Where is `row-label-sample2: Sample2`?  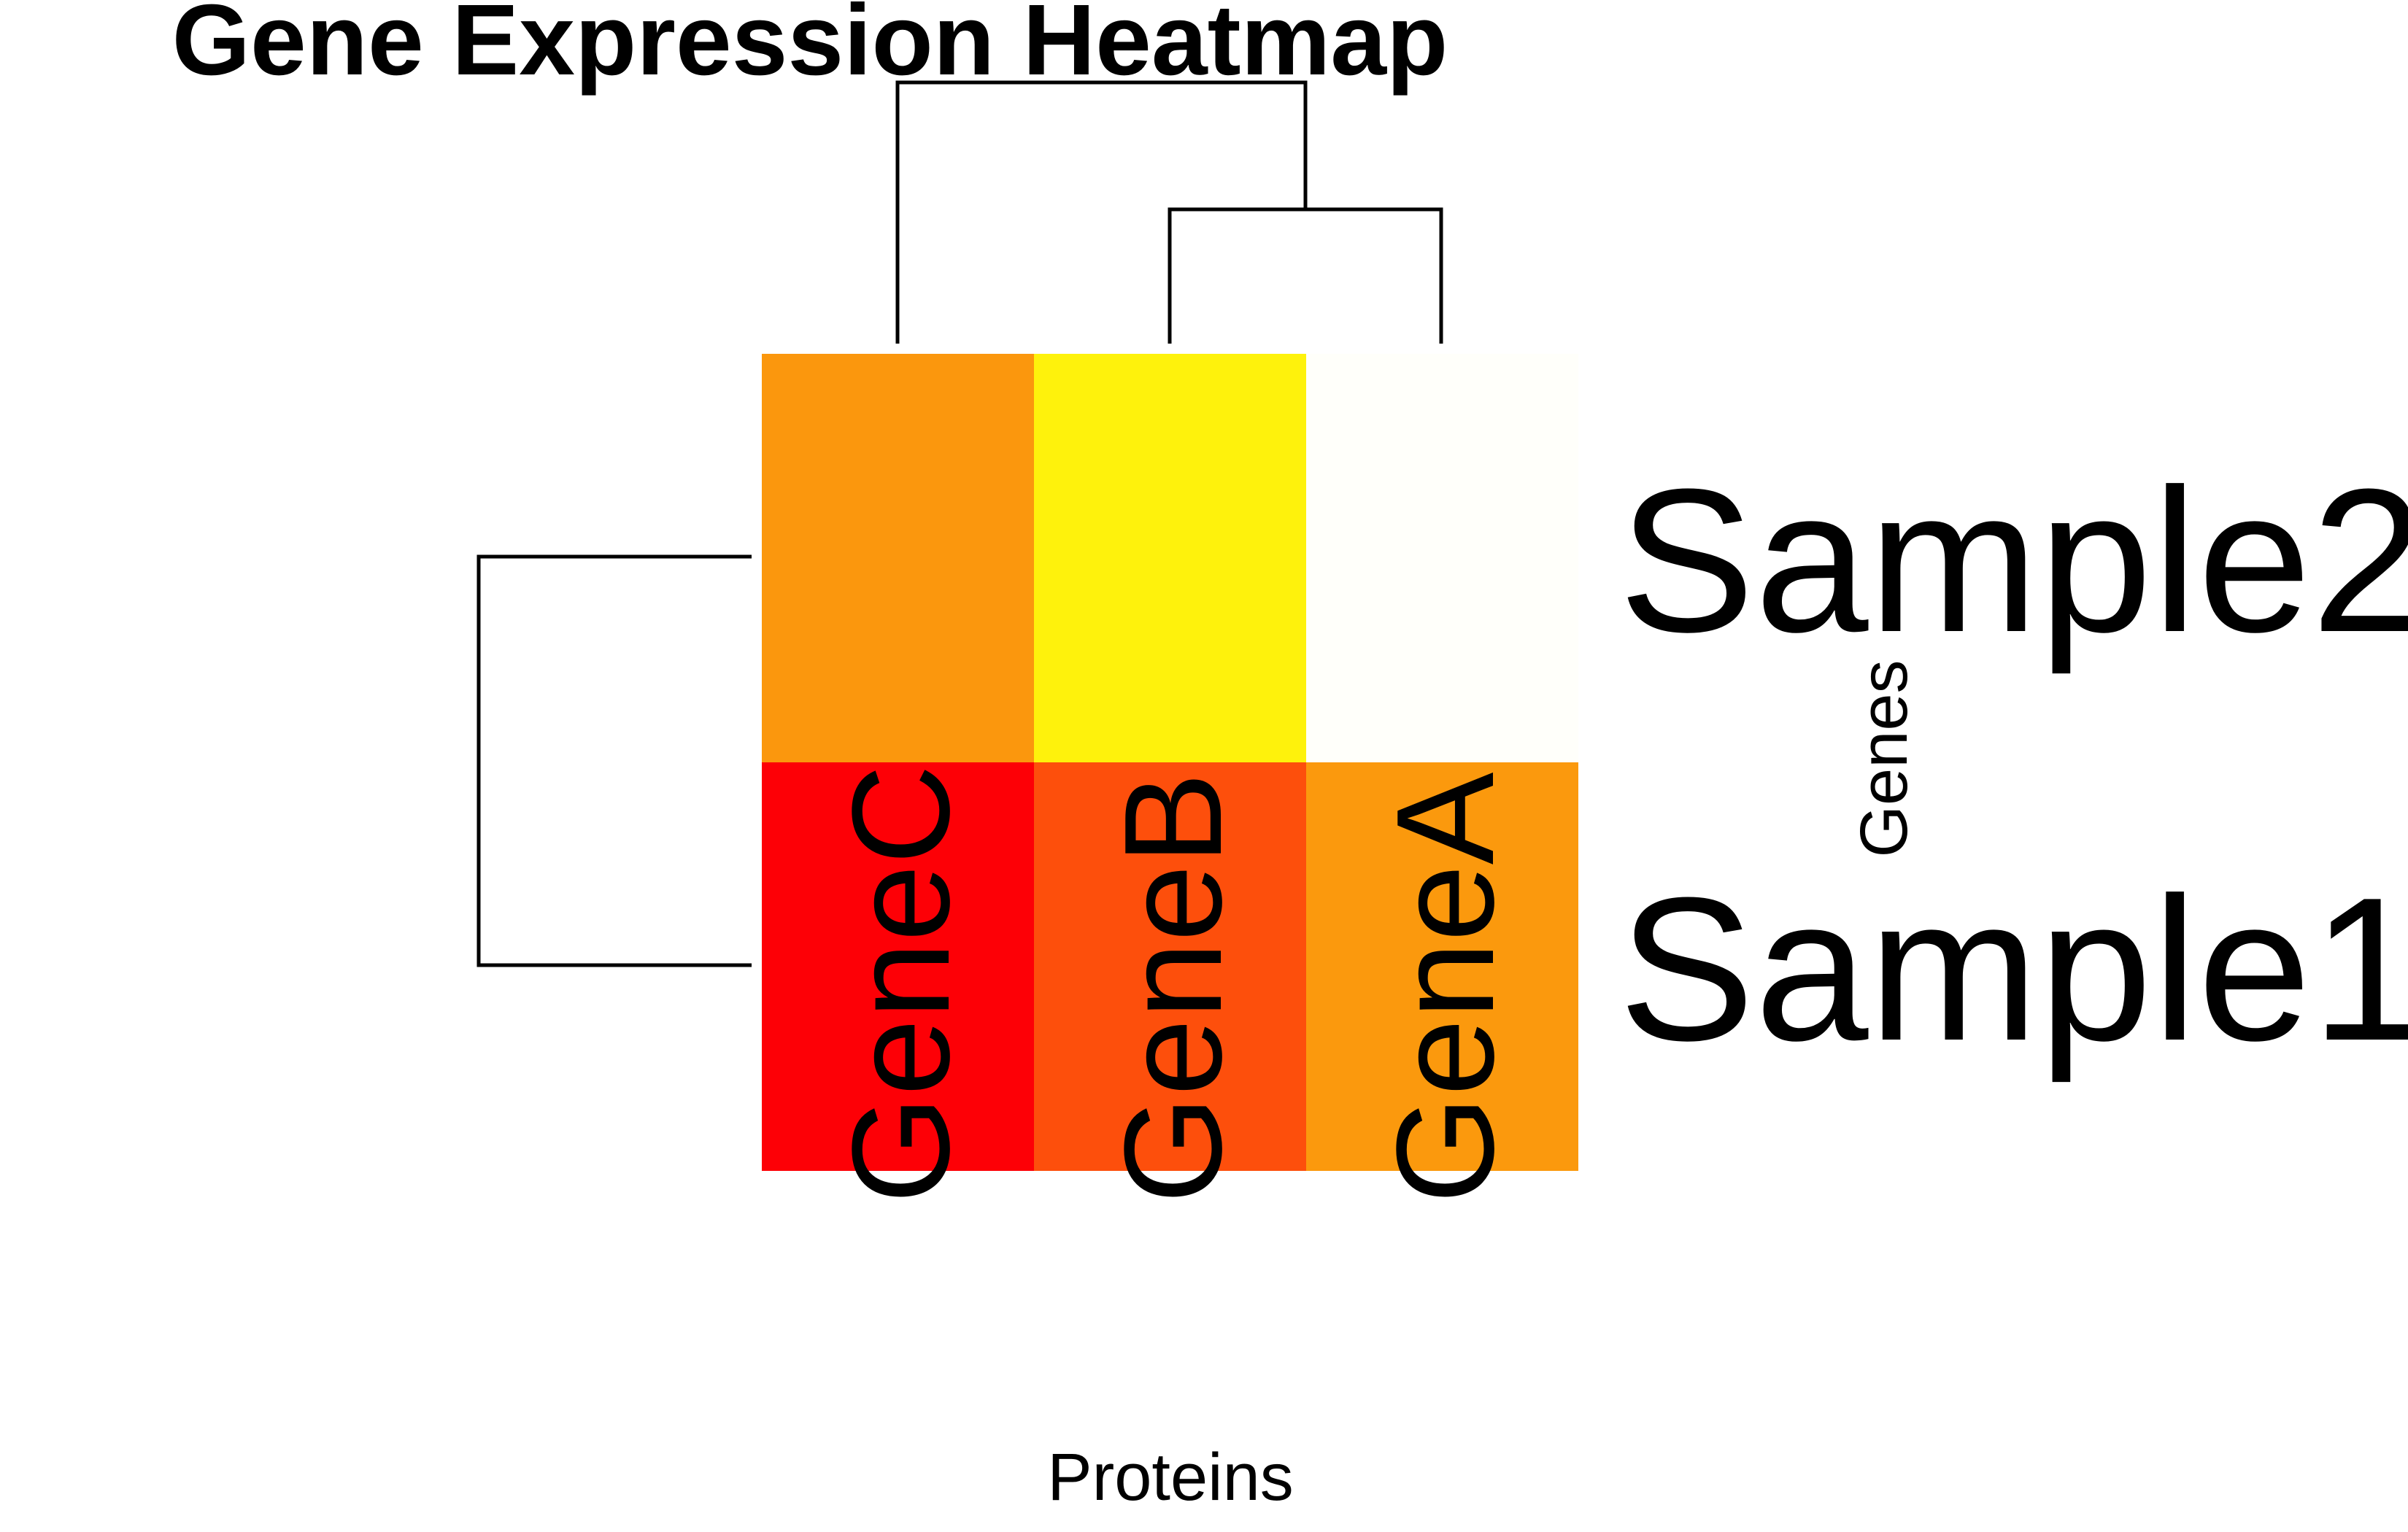
row-label-sample2: Sample2 is located at coordinates (2013, 562).